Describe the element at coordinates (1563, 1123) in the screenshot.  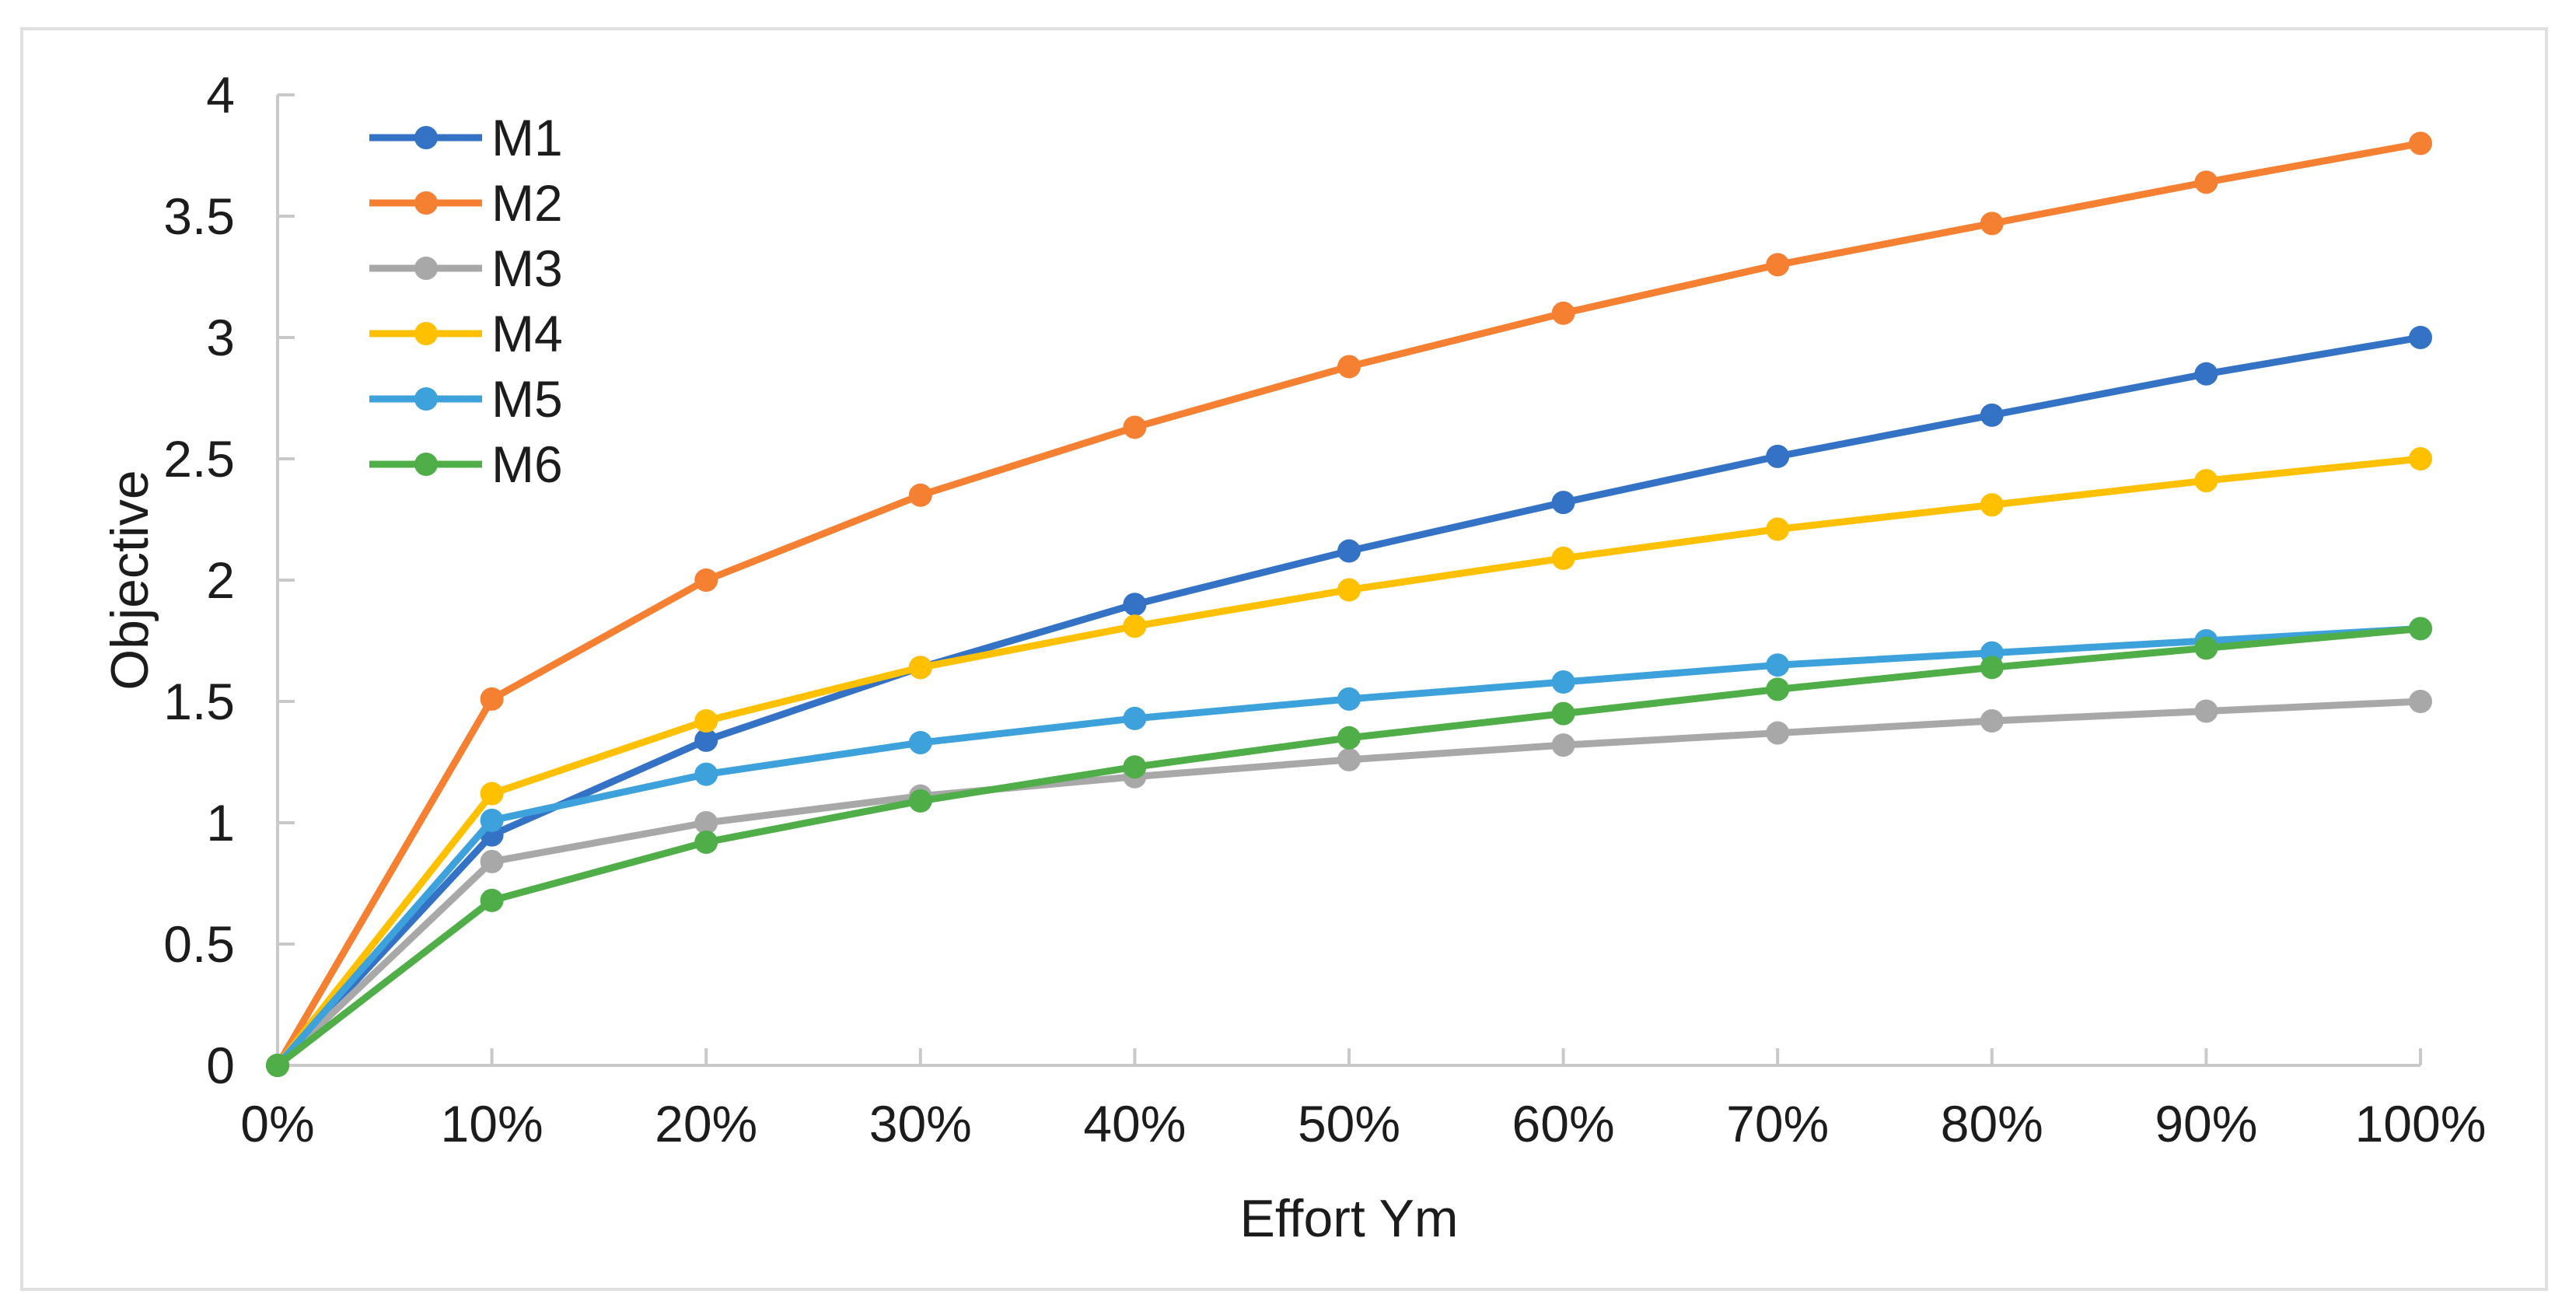
I see `x-tick-label: 60%` at that location.